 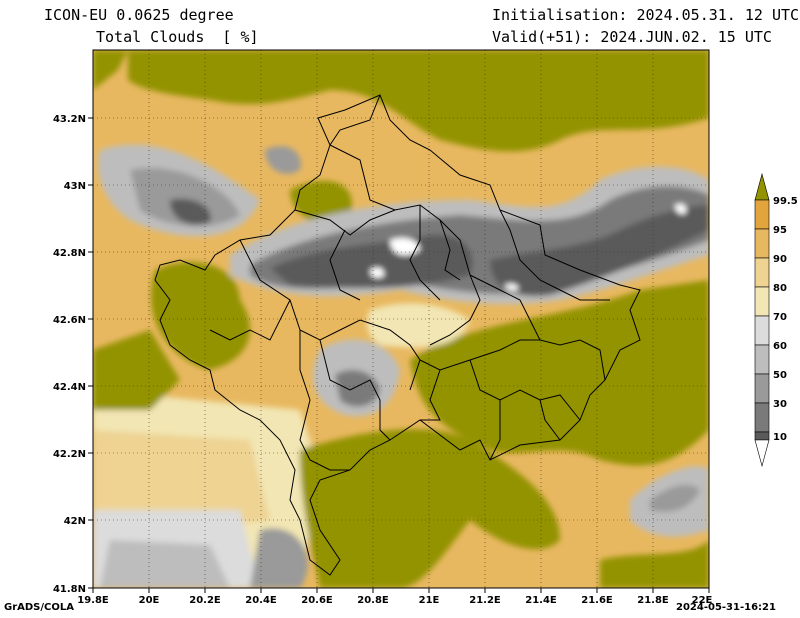 What do you see at coordinates (726, 607) in the screenshot?
I see `footer-timestamp: 2024-05-31-16:21` at bounding box center [726, 607].